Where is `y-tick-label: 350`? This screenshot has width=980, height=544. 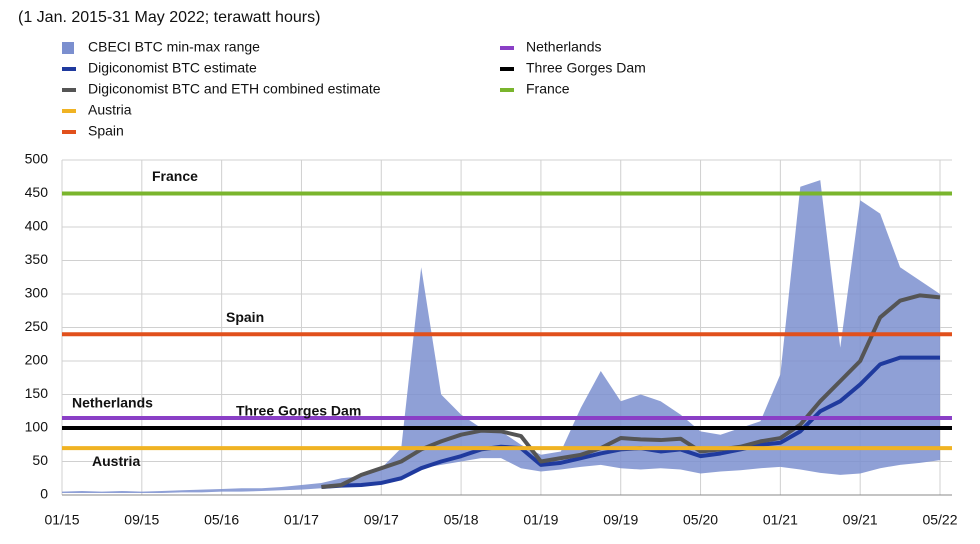 y-tick-label: 350 is located at coordinates (37, 259).